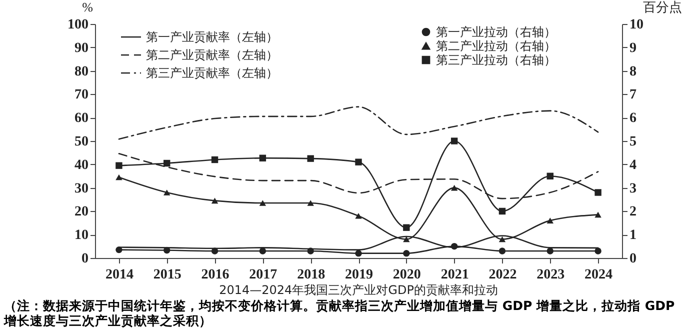 This screenshot has width=692, height=333. I want to click on legend-label: 第三产业拉动（右轴）, so click(496, 60).